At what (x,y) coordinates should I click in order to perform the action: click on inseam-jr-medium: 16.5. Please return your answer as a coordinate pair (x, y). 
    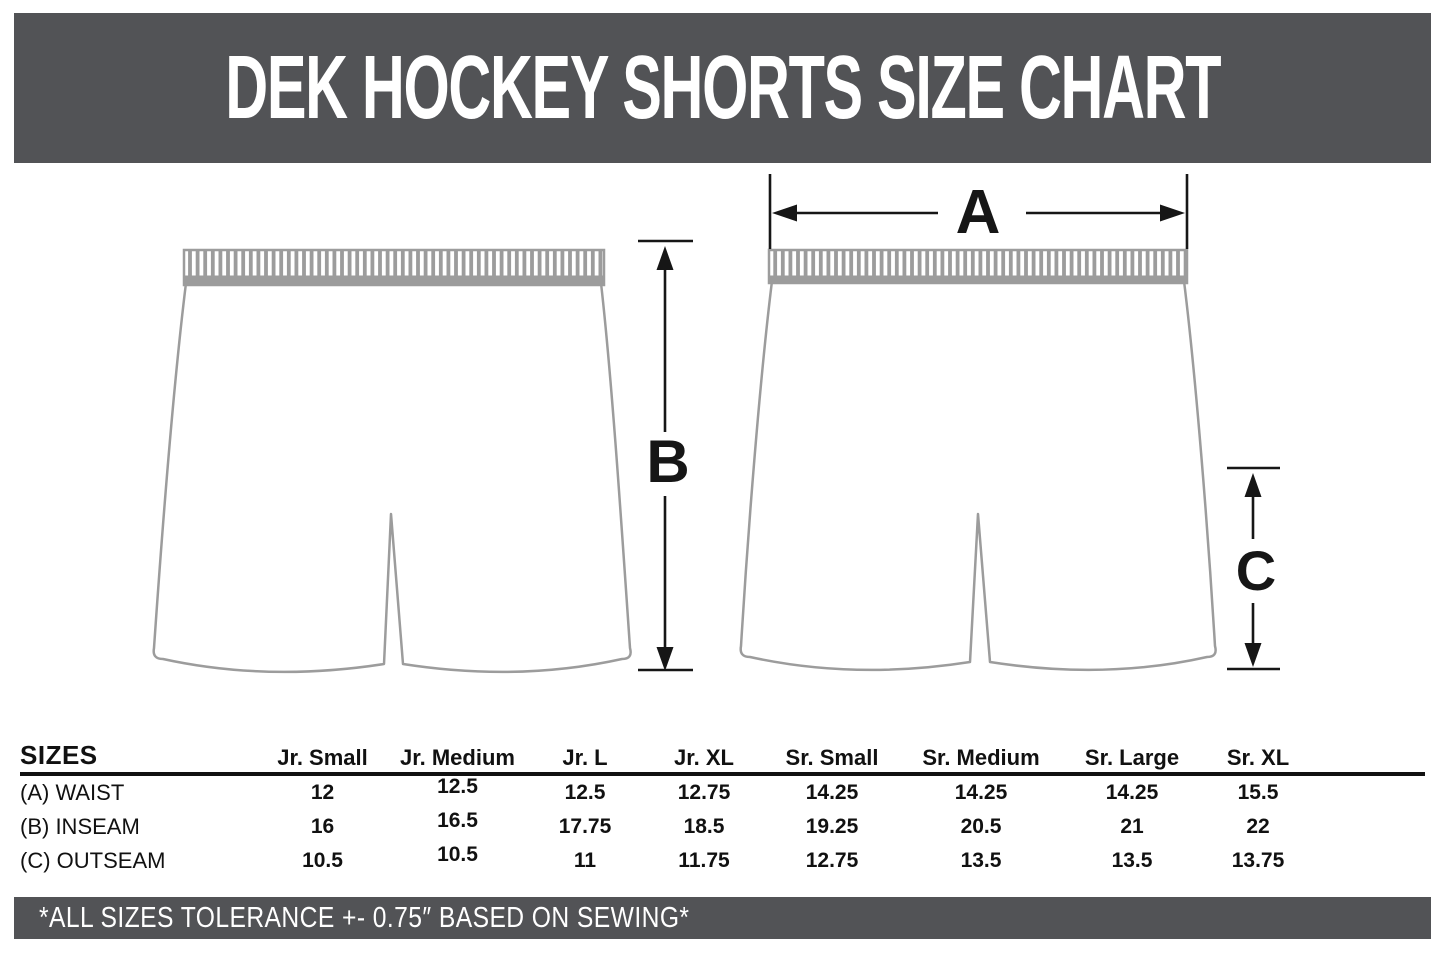
    Looking at the image, I should click on (457, 820).